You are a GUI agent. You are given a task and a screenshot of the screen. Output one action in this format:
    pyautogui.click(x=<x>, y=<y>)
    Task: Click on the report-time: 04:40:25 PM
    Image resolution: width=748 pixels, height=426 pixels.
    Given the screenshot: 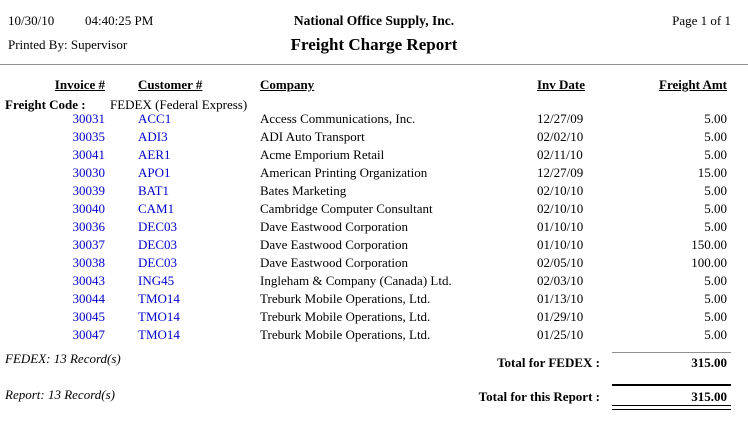 What is the action you would take?
    pyautogui.click(x=119, y=20)
    